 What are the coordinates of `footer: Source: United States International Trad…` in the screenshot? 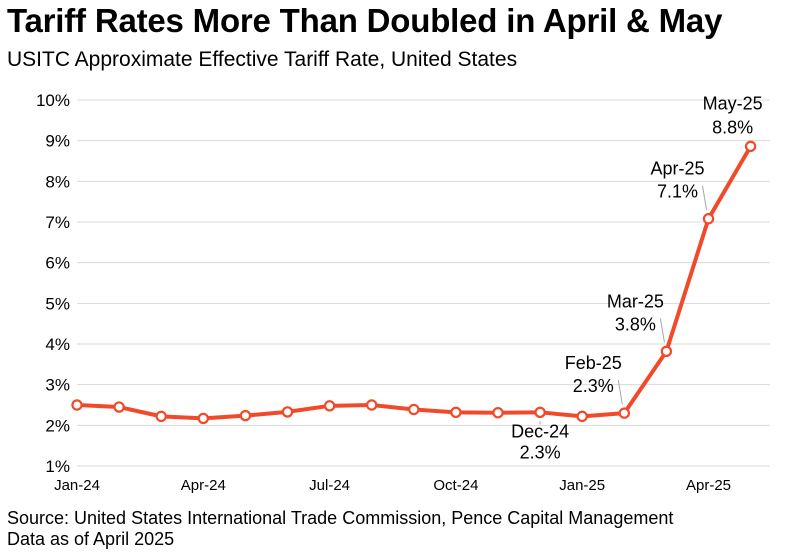 It's located at (340, 529).